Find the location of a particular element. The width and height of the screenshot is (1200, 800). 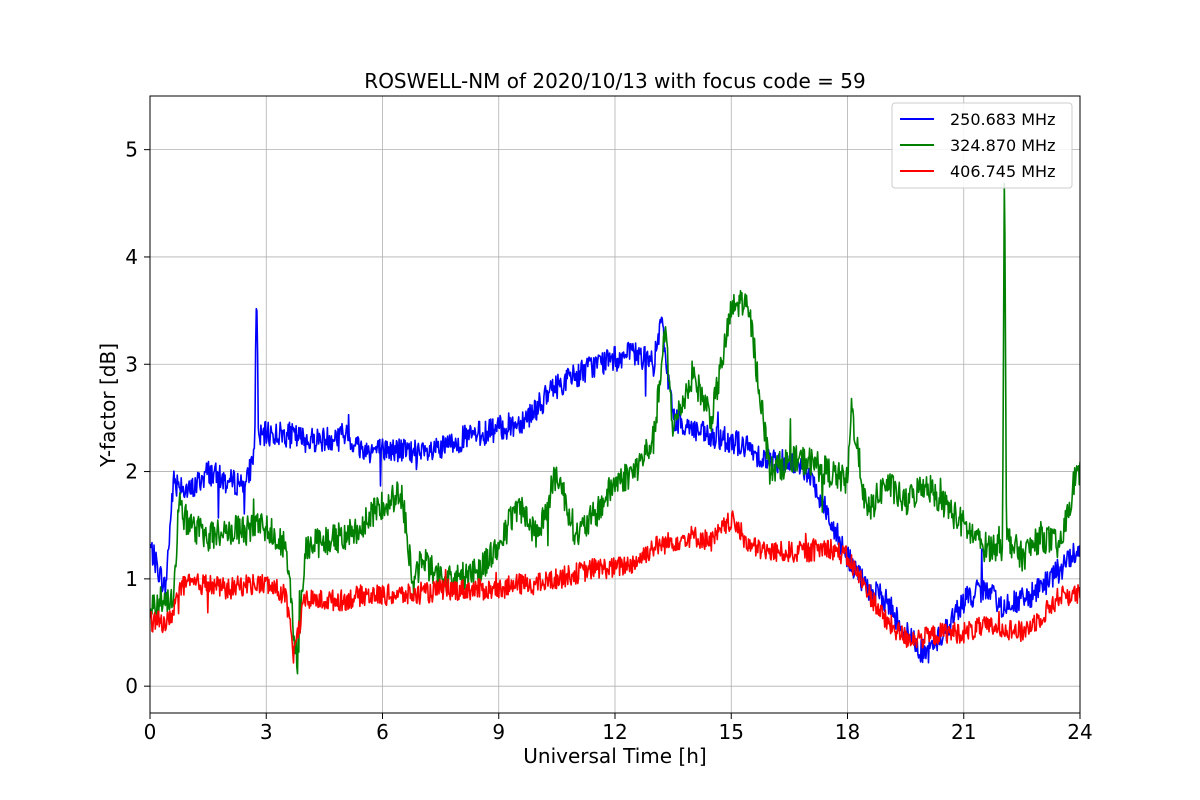

y-tick-label: 0 is located at coordinates (131, 686).